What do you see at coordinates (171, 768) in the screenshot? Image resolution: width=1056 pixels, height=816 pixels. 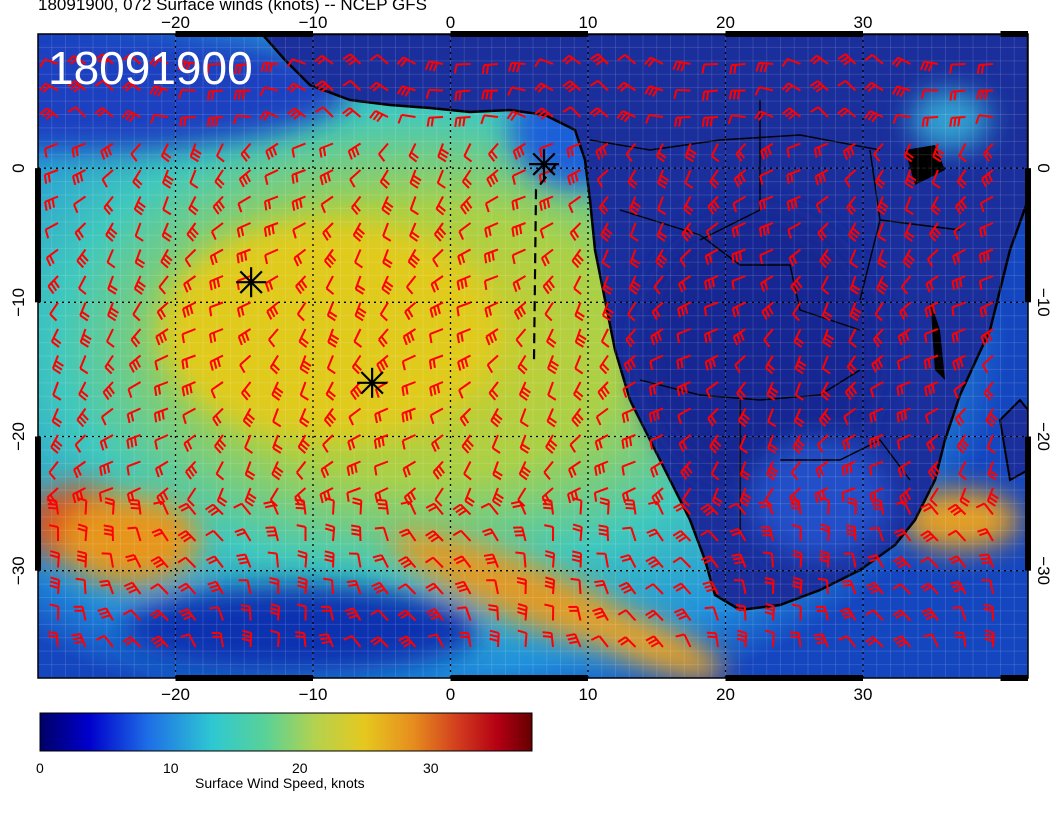 I see `colorbar-tick: 10` at bounding box center [171, 768].